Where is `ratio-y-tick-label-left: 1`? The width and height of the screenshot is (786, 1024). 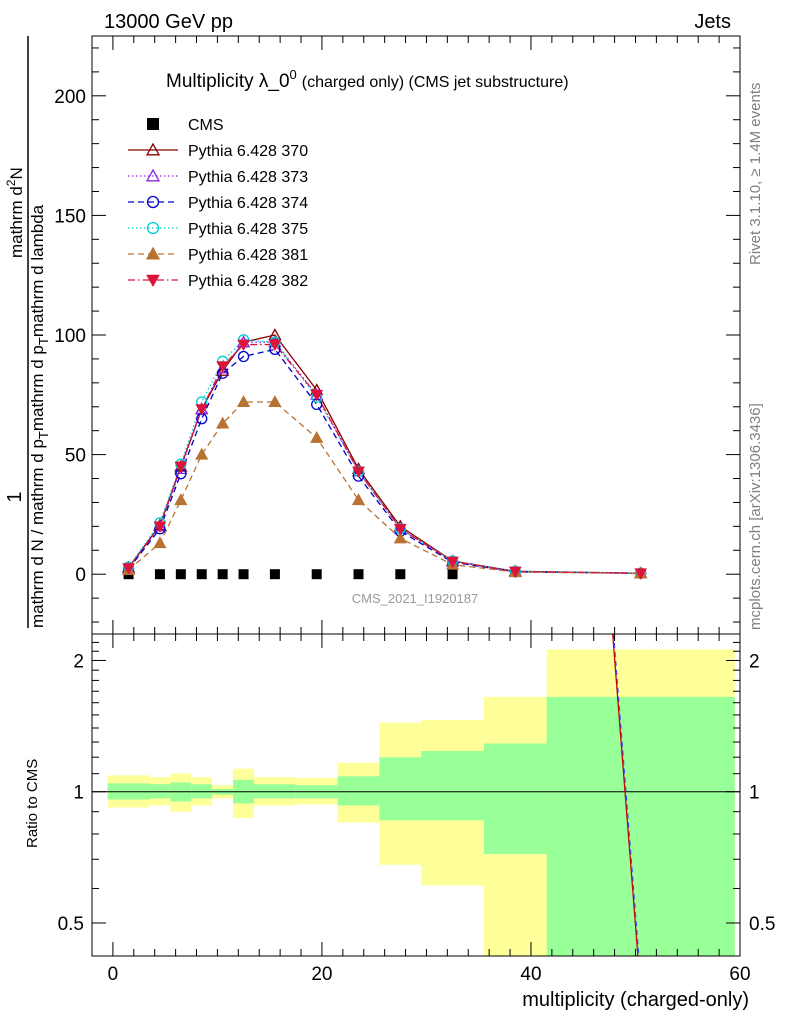 ratio-y-tick-label-left: 1 is located at coordinates (78, 793).